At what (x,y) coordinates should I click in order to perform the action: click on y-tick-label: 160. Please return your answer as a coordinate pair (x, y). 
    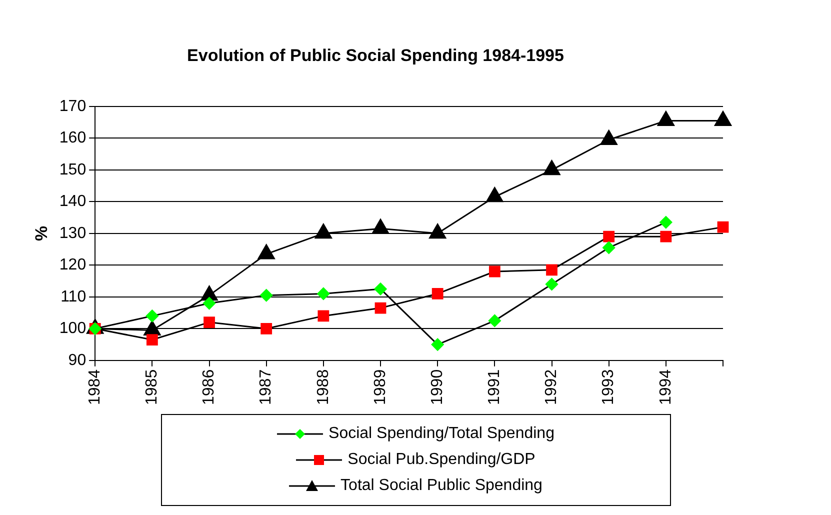
    Looking at the image, I should click on (72, 138).